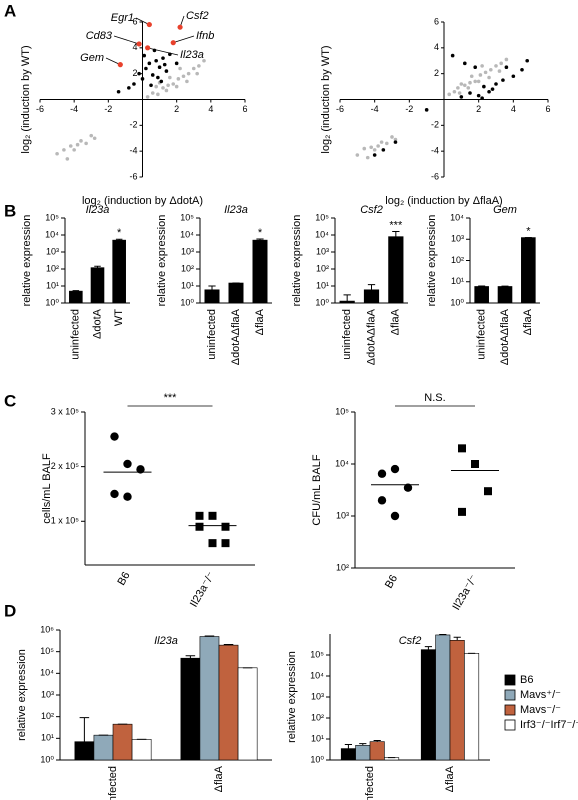  Describe the element at coordinates (26, 99) in the screenshot. I see `y-axis-label: log₂ (induction by WT)` at that location.